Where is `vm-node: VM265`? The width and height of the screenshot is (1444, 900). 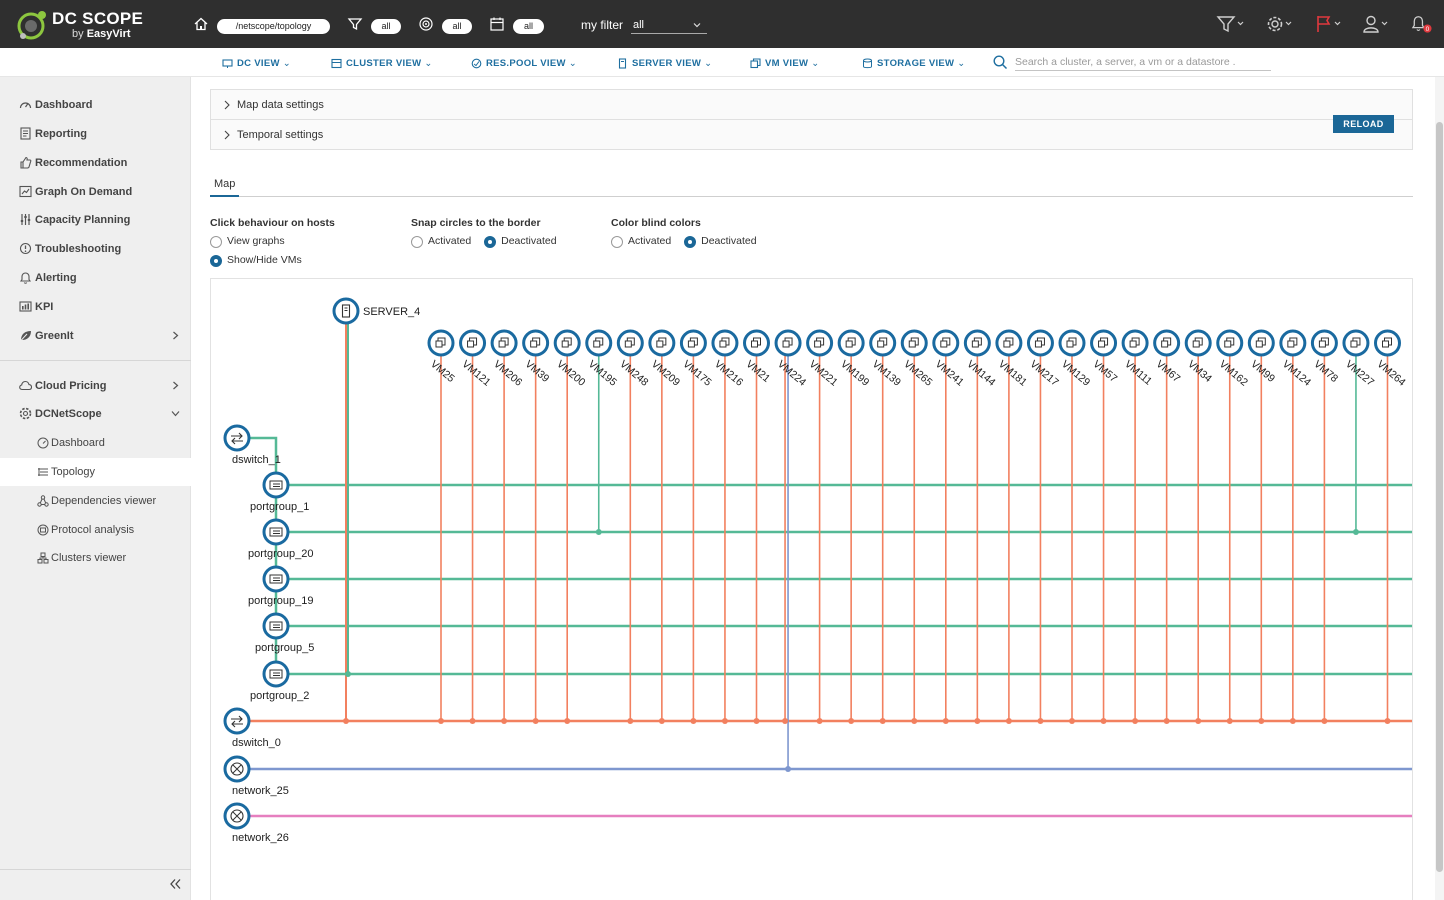
vm-node: VM265 is located at coordinates (917, 359).